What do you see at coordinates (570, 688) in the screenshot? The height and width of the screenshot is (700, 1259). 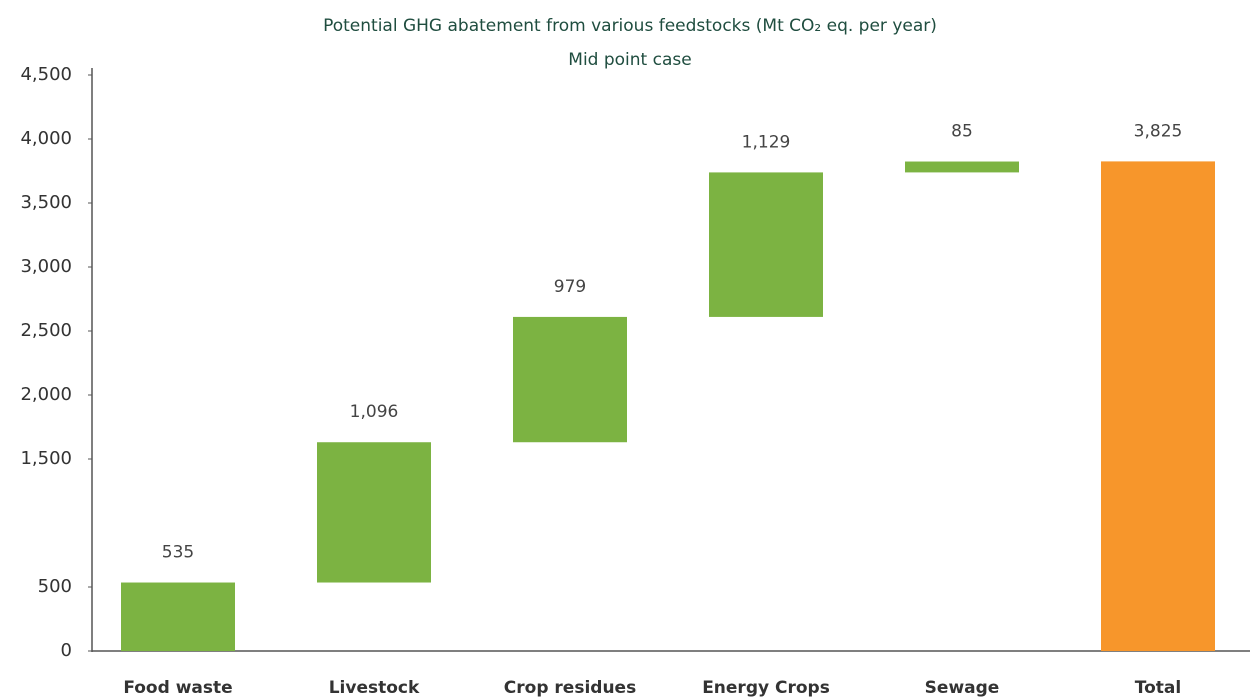 I see `x-tick-label: Crop residues` at bounding box center [570, 688].